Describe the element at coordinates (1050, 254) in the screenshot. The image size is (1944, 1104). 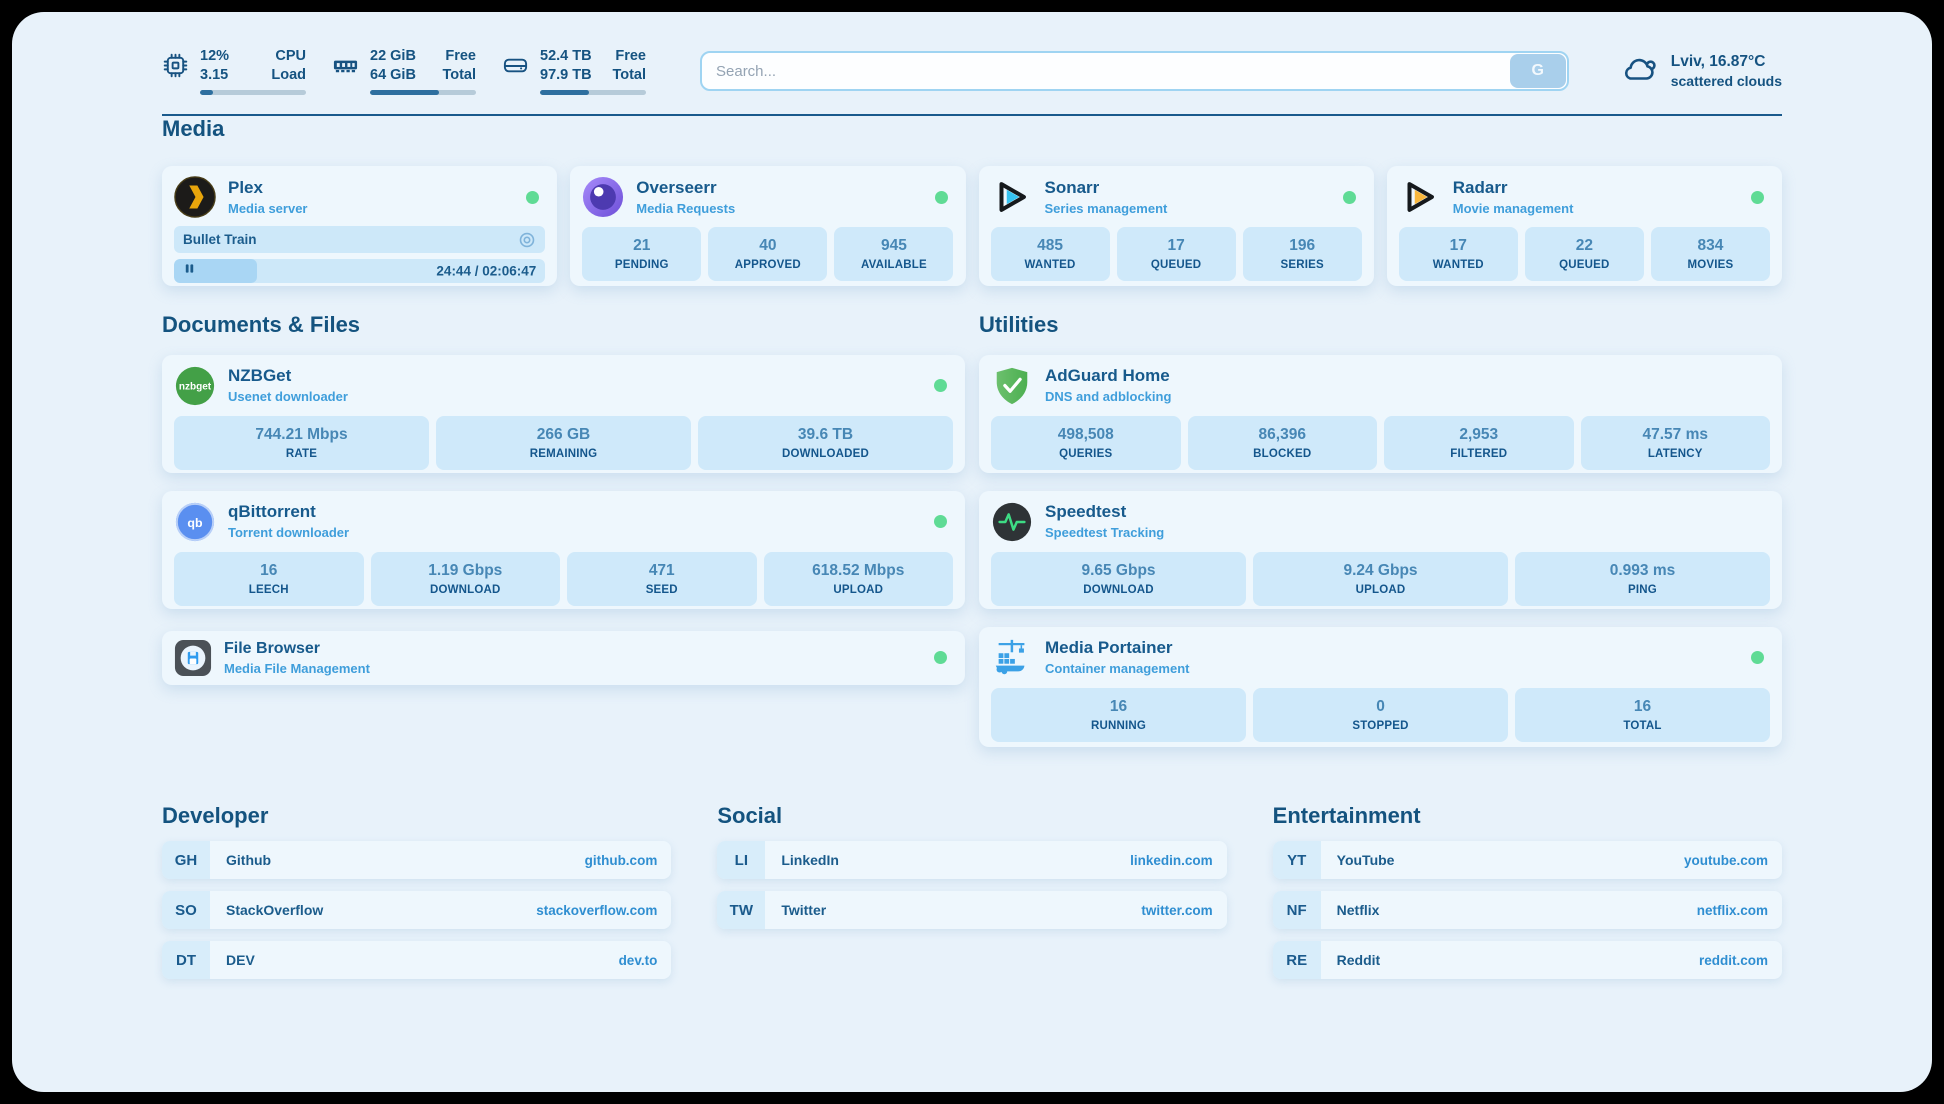
I see `stat-tile: 485 WANTED` at that location.